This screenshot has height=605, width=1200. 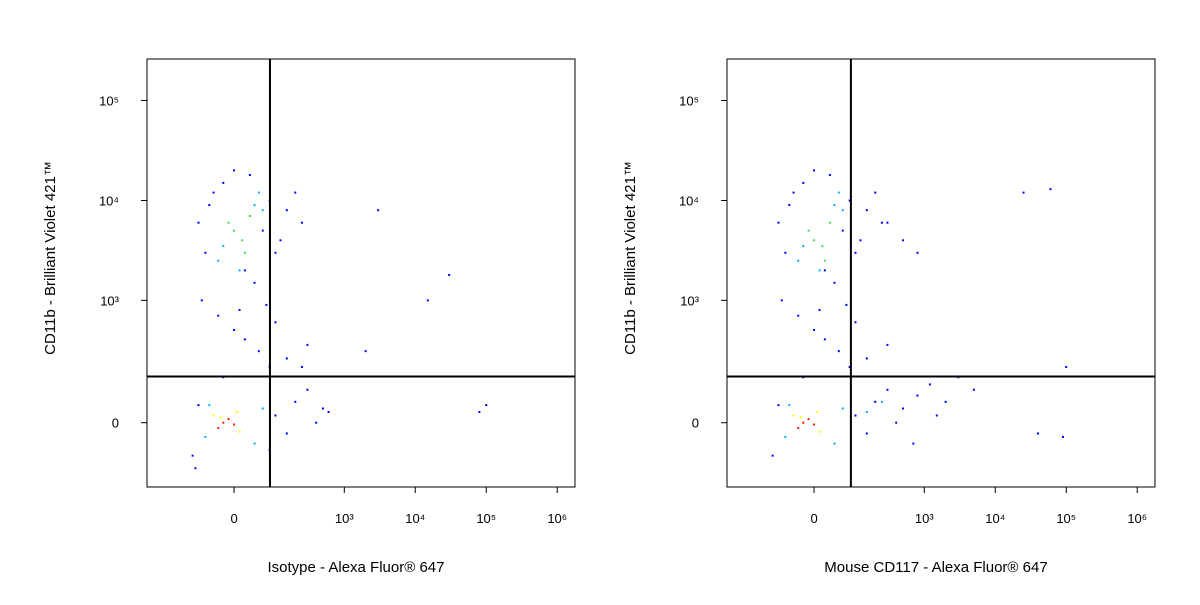 What do you see at coordinates (689, 300) in the screenshot?
I see `y-tick-label: 10³` at bounding box center [689, 300].